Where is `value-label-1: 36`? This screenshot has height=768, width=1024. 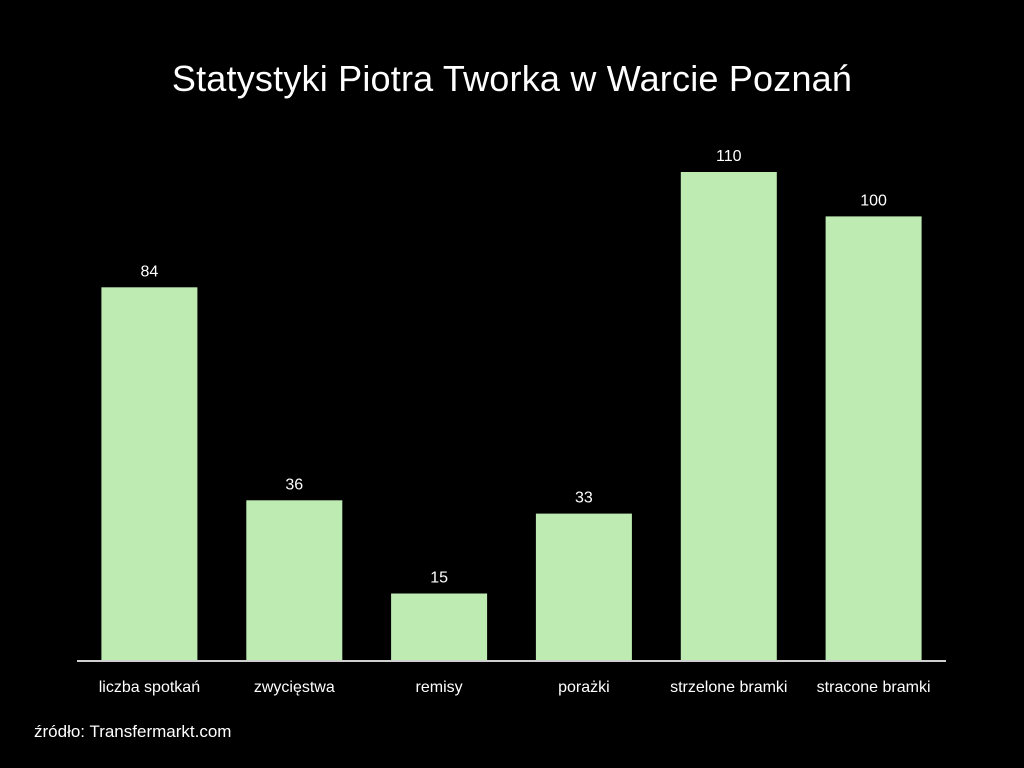 value-label-1: 36 is located at coordinates (294, 484).